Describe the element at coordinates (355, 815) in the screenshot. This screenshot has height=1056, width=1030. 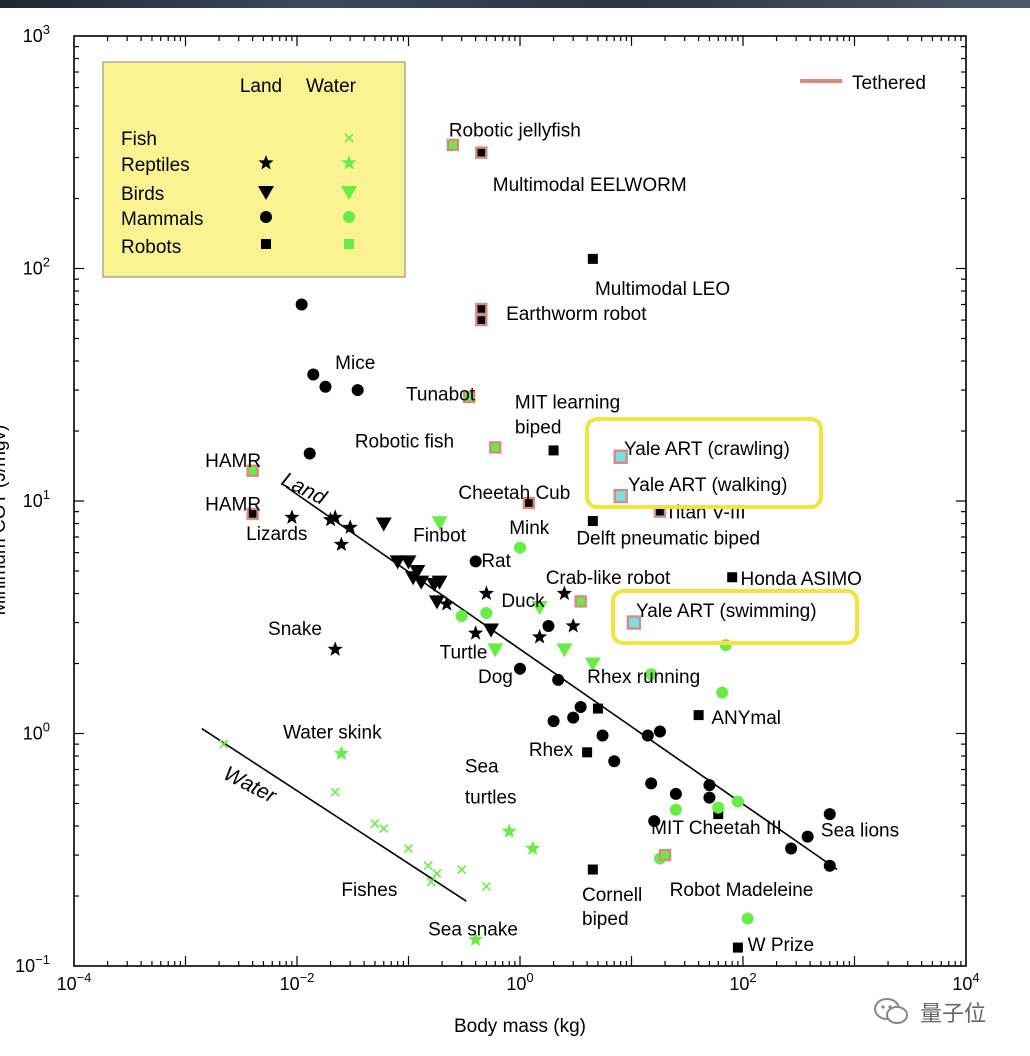
I see `series-water-fishes` at that location.